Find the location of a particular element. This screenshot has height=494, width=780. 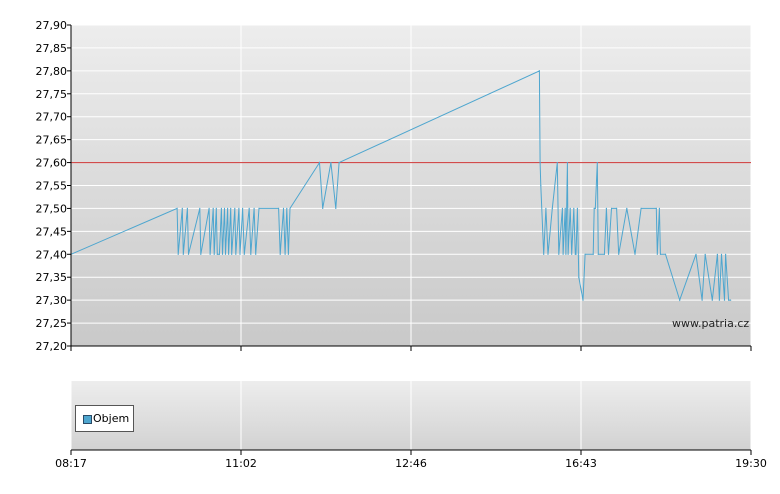

y-tick-label: 27,55 is located at coordinates (52, 186).